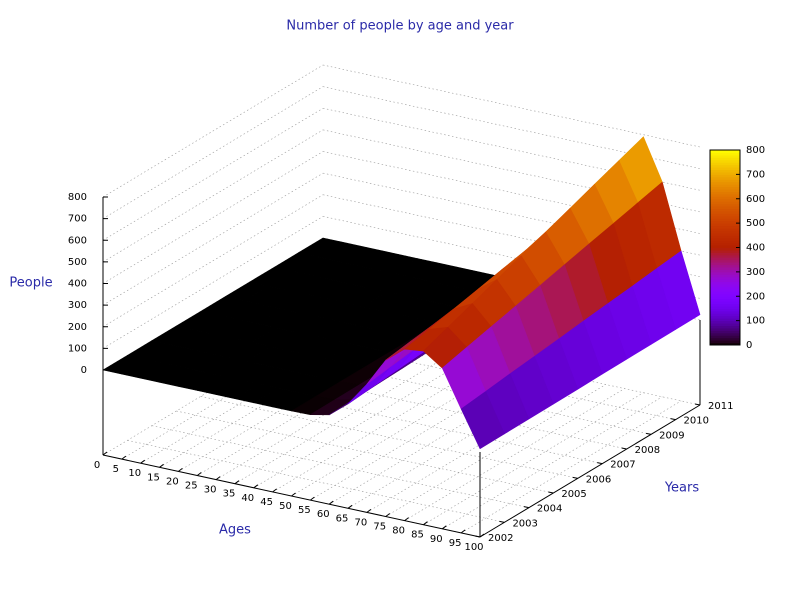  I want to click on colorbar-tick-label: 300, so click(755, 272).